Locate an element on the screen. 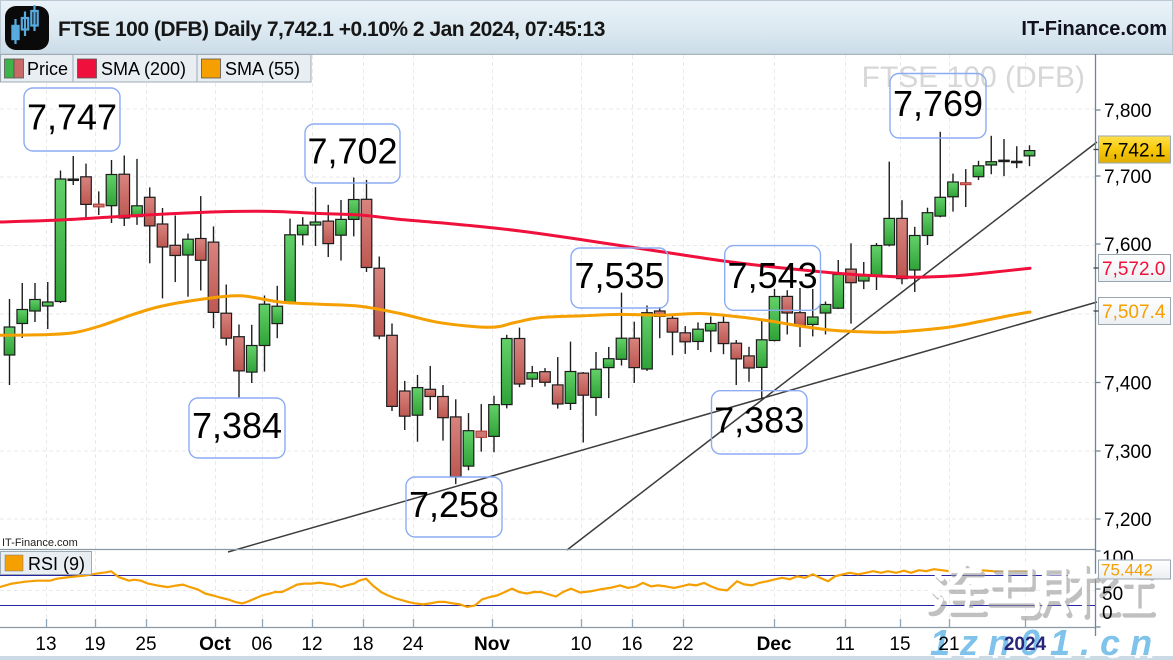 This screenshot has width=1173, height=660. svg-text: 7,747 is located at coordinates (72, 117).